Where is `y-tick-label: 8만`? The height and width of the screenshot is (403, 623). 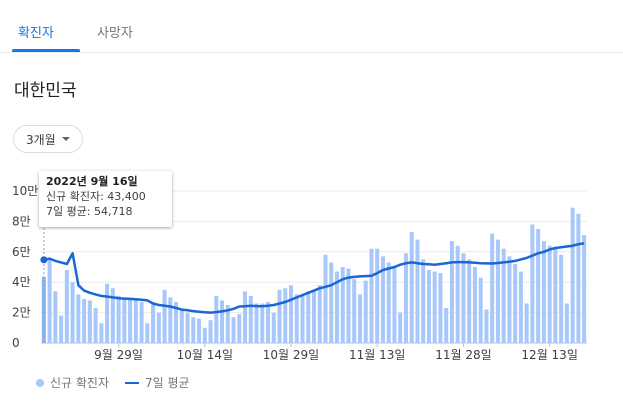
y-tick-label: 8만 is located at coordinates (21, 221).